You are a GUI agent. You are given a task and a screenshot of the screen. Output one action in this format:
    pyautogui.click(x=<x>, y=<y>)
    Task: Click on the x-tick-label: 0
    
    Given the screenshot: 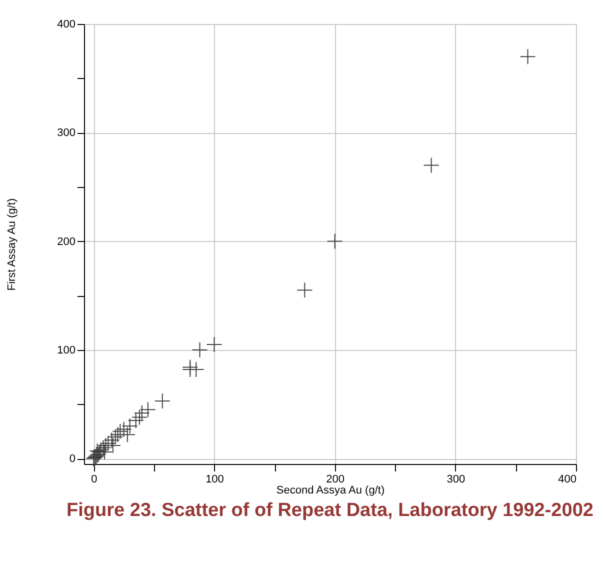 What is the action you would take?
    pyautogui.click(x=94, y=480)
    